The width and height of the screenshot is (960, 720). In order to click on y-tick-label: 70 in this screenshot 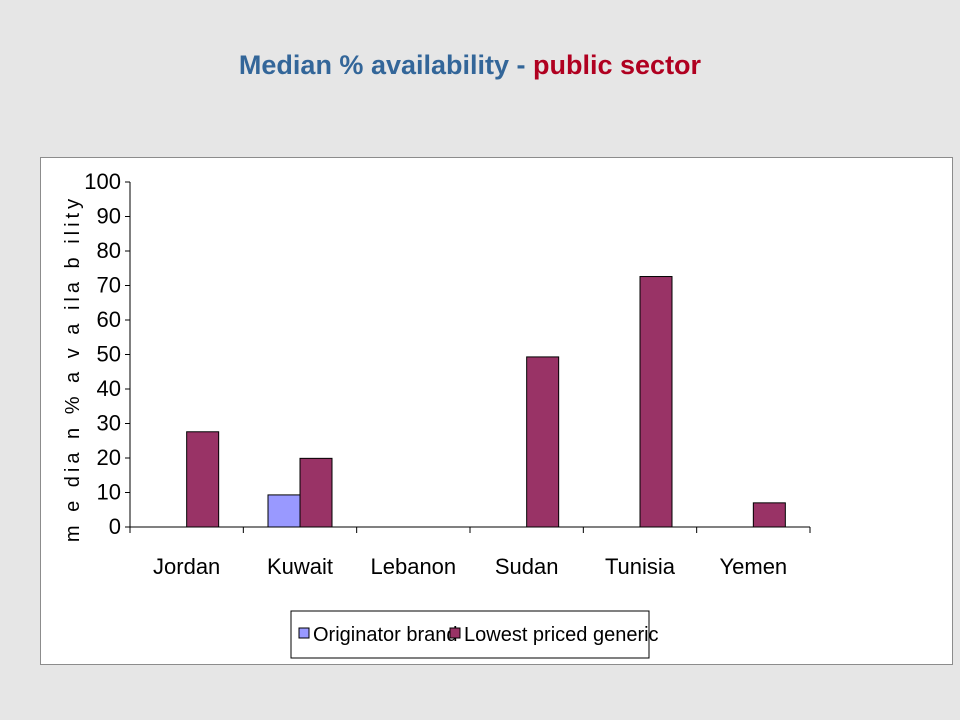, I will do `click(109, 285)`.